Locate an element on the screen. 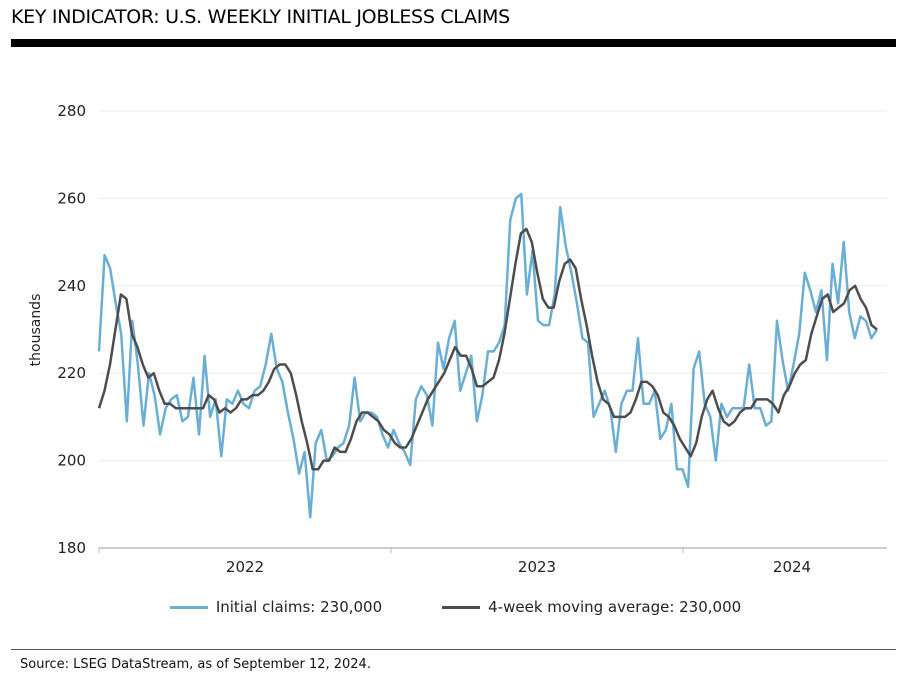 This screenshot has height=688, width=911. title-rule is located at coordinates (453, 43).